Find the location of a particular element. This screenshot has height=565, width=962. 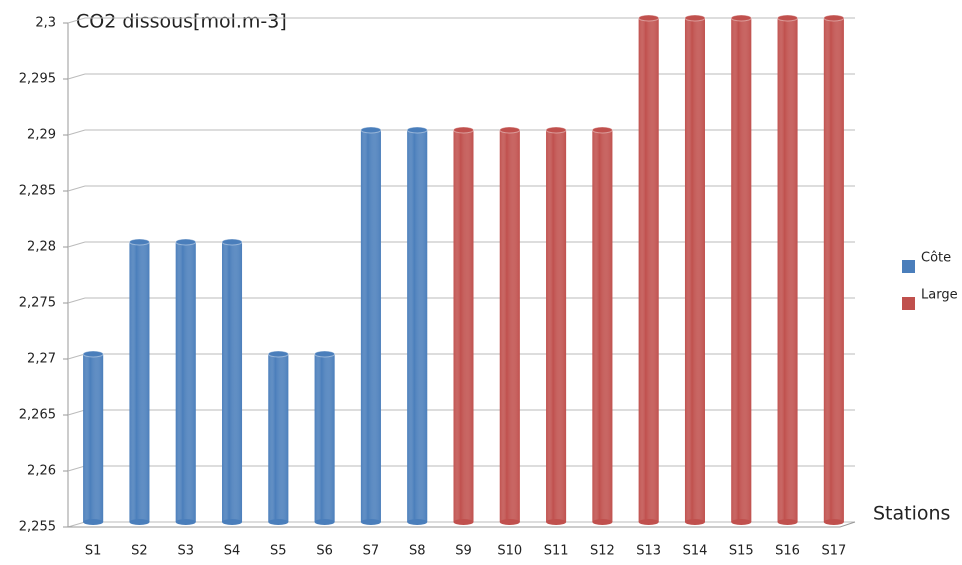

x-tick-label: S9 is located at coordinates (463, 551).